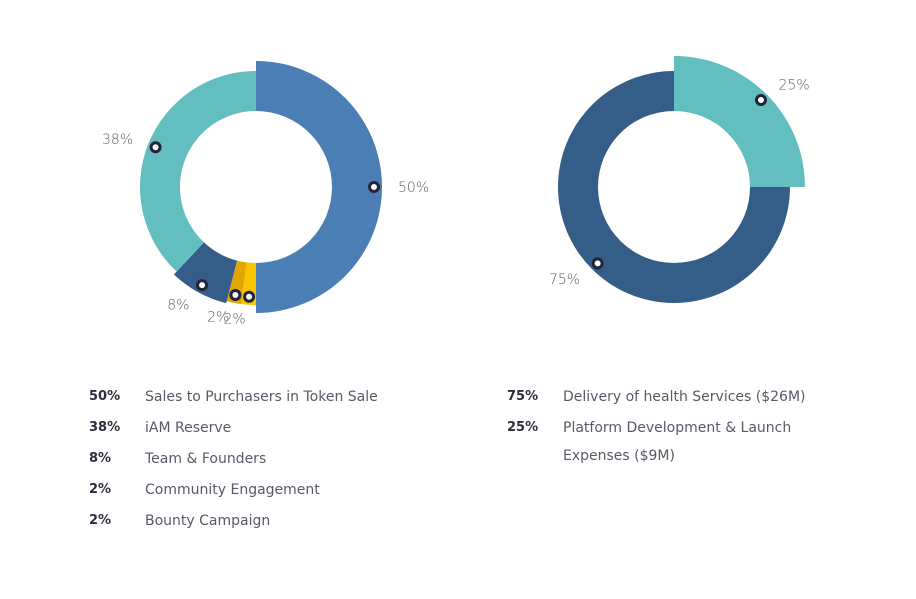  What do you see at coordinates (523, 427) in the screenshot?
I see `legend-pct: 25%` at bounding box center [523, 427].